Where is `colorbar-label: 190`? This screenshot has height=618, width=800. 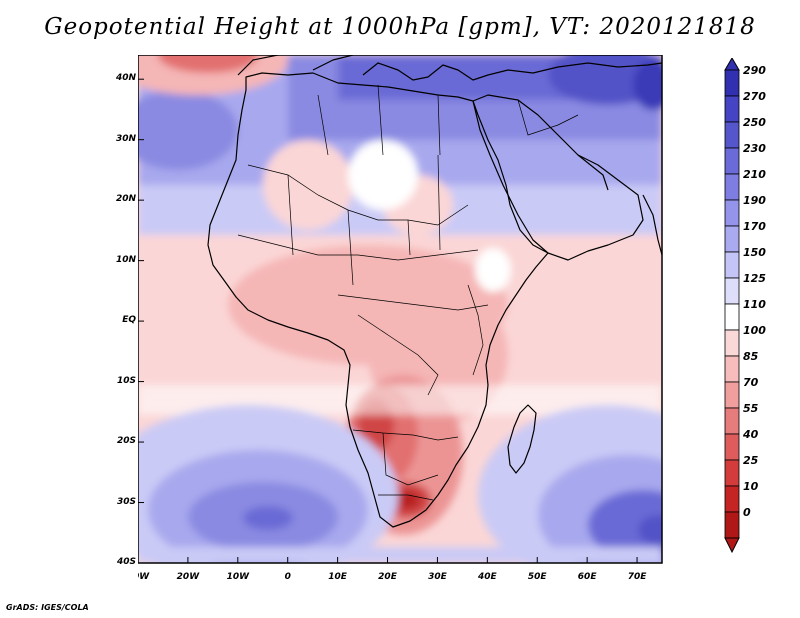
colorbar-label: 190 is located at coordinates (754, 200).